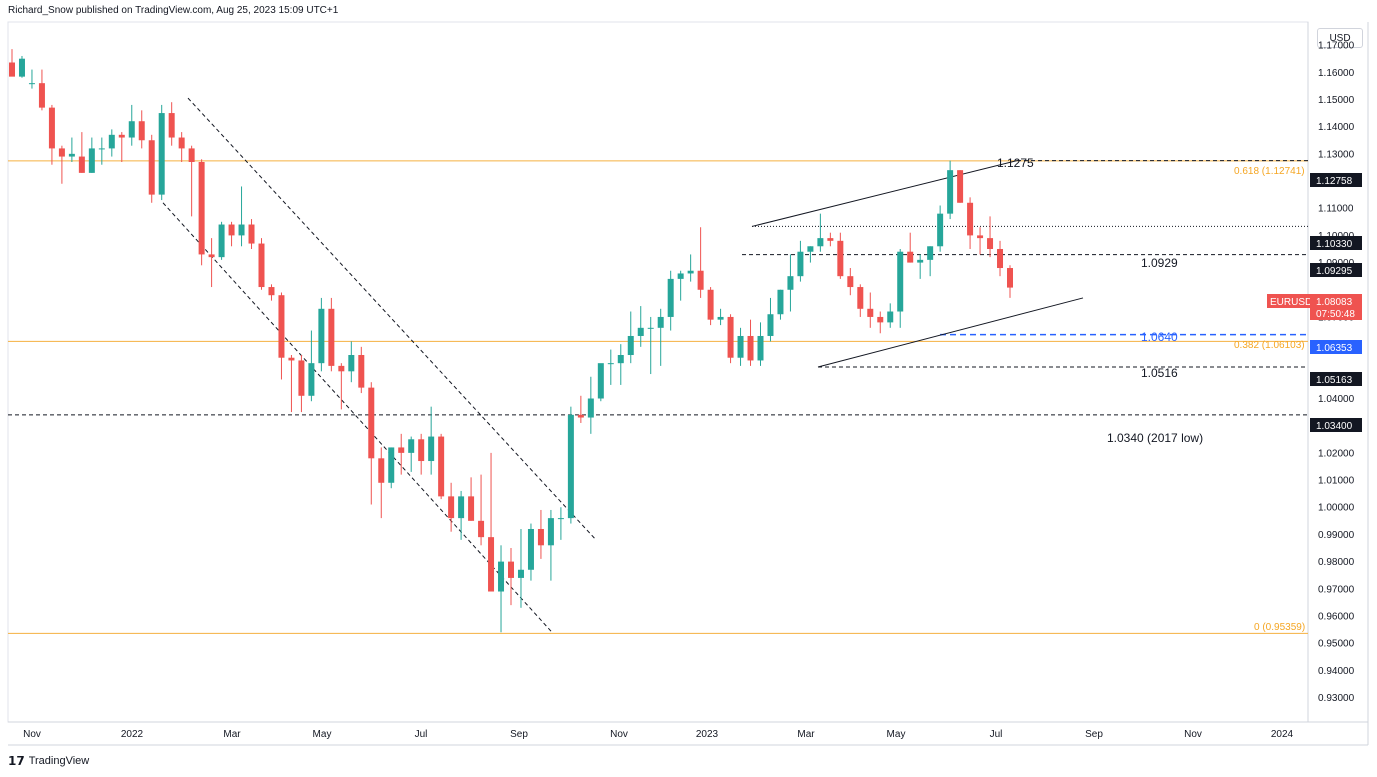  Describe the element at coordinates (132, 734) in the screenshot. I see `x-tick-1: 2022` at that location.